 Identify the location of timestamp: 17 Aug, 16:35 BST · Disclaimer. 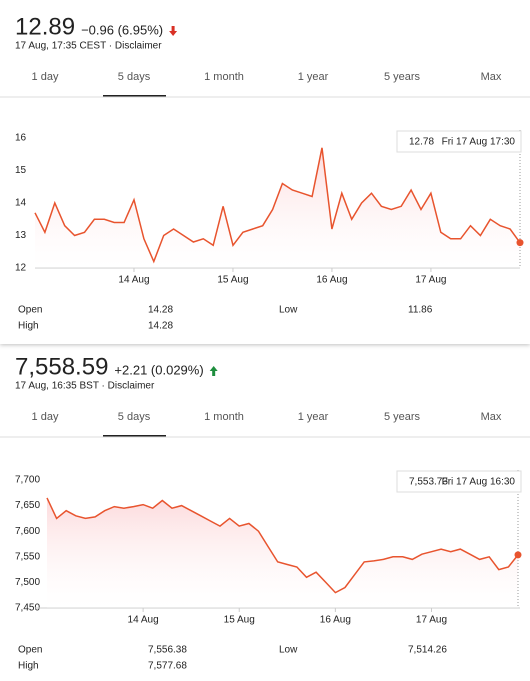
(85, 386).